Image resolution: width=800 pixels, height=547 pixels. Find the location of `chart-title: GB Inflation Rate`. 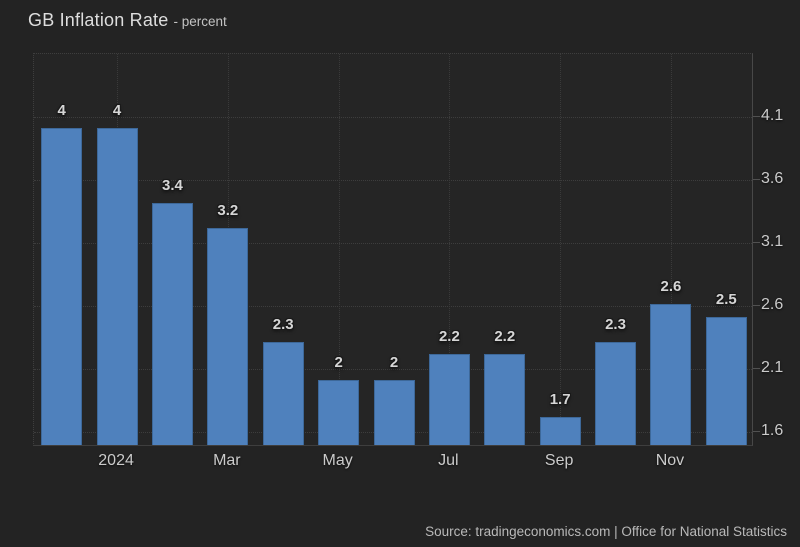

chart-title: GB Inflation Rate is located at coordinates (98, 20).